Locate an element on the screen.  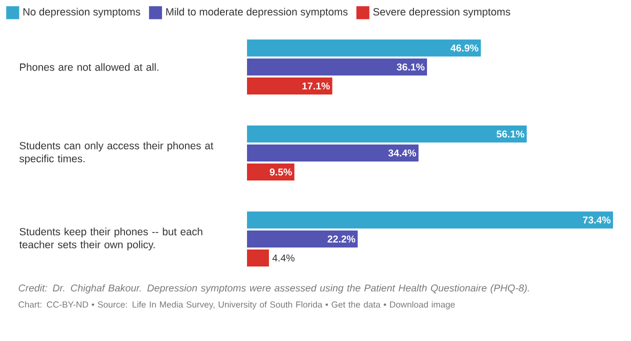
legend-label: No depression symptoms is located at coordinates (81, 13).